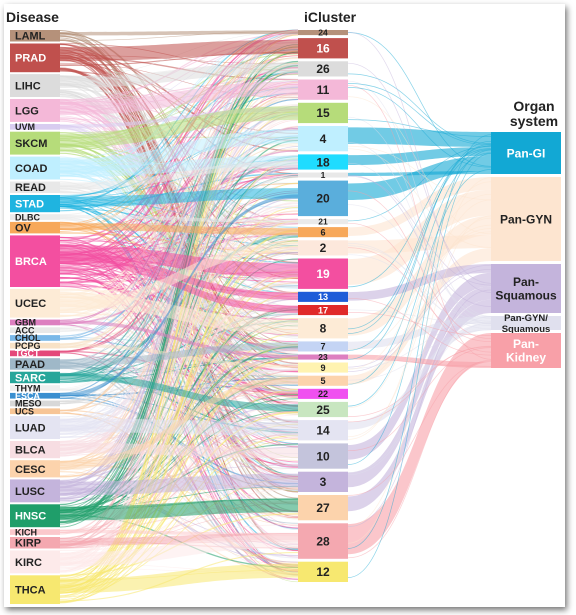 This screenshot has height=615, width=576. Describe the element at coordinates (30, 591) in the screenshot. I see `disease-label-thca: THCA` at that location.